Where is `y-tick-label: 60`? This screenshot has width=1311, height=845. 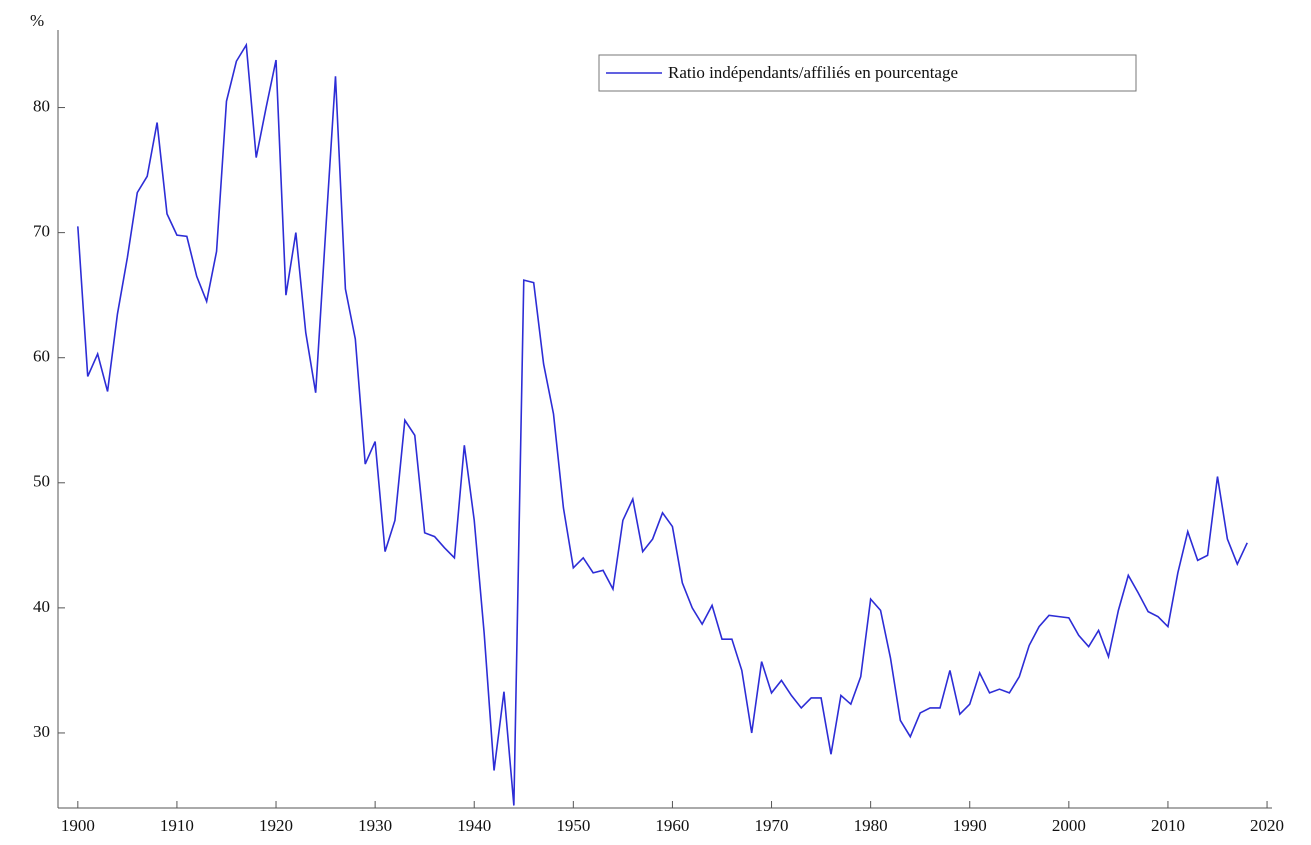
y-tick-label: 60 is located at coordinates (41, 356).